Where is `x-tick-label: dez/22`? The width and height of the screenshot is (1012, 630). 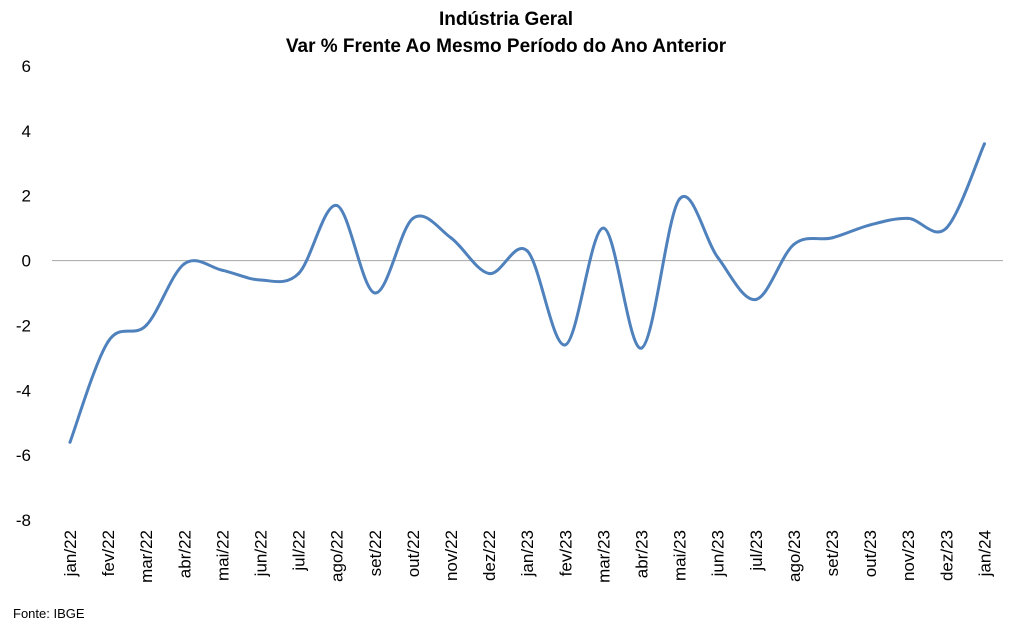
x-tick-label: dez/22 is located at coordinates (489, 555).